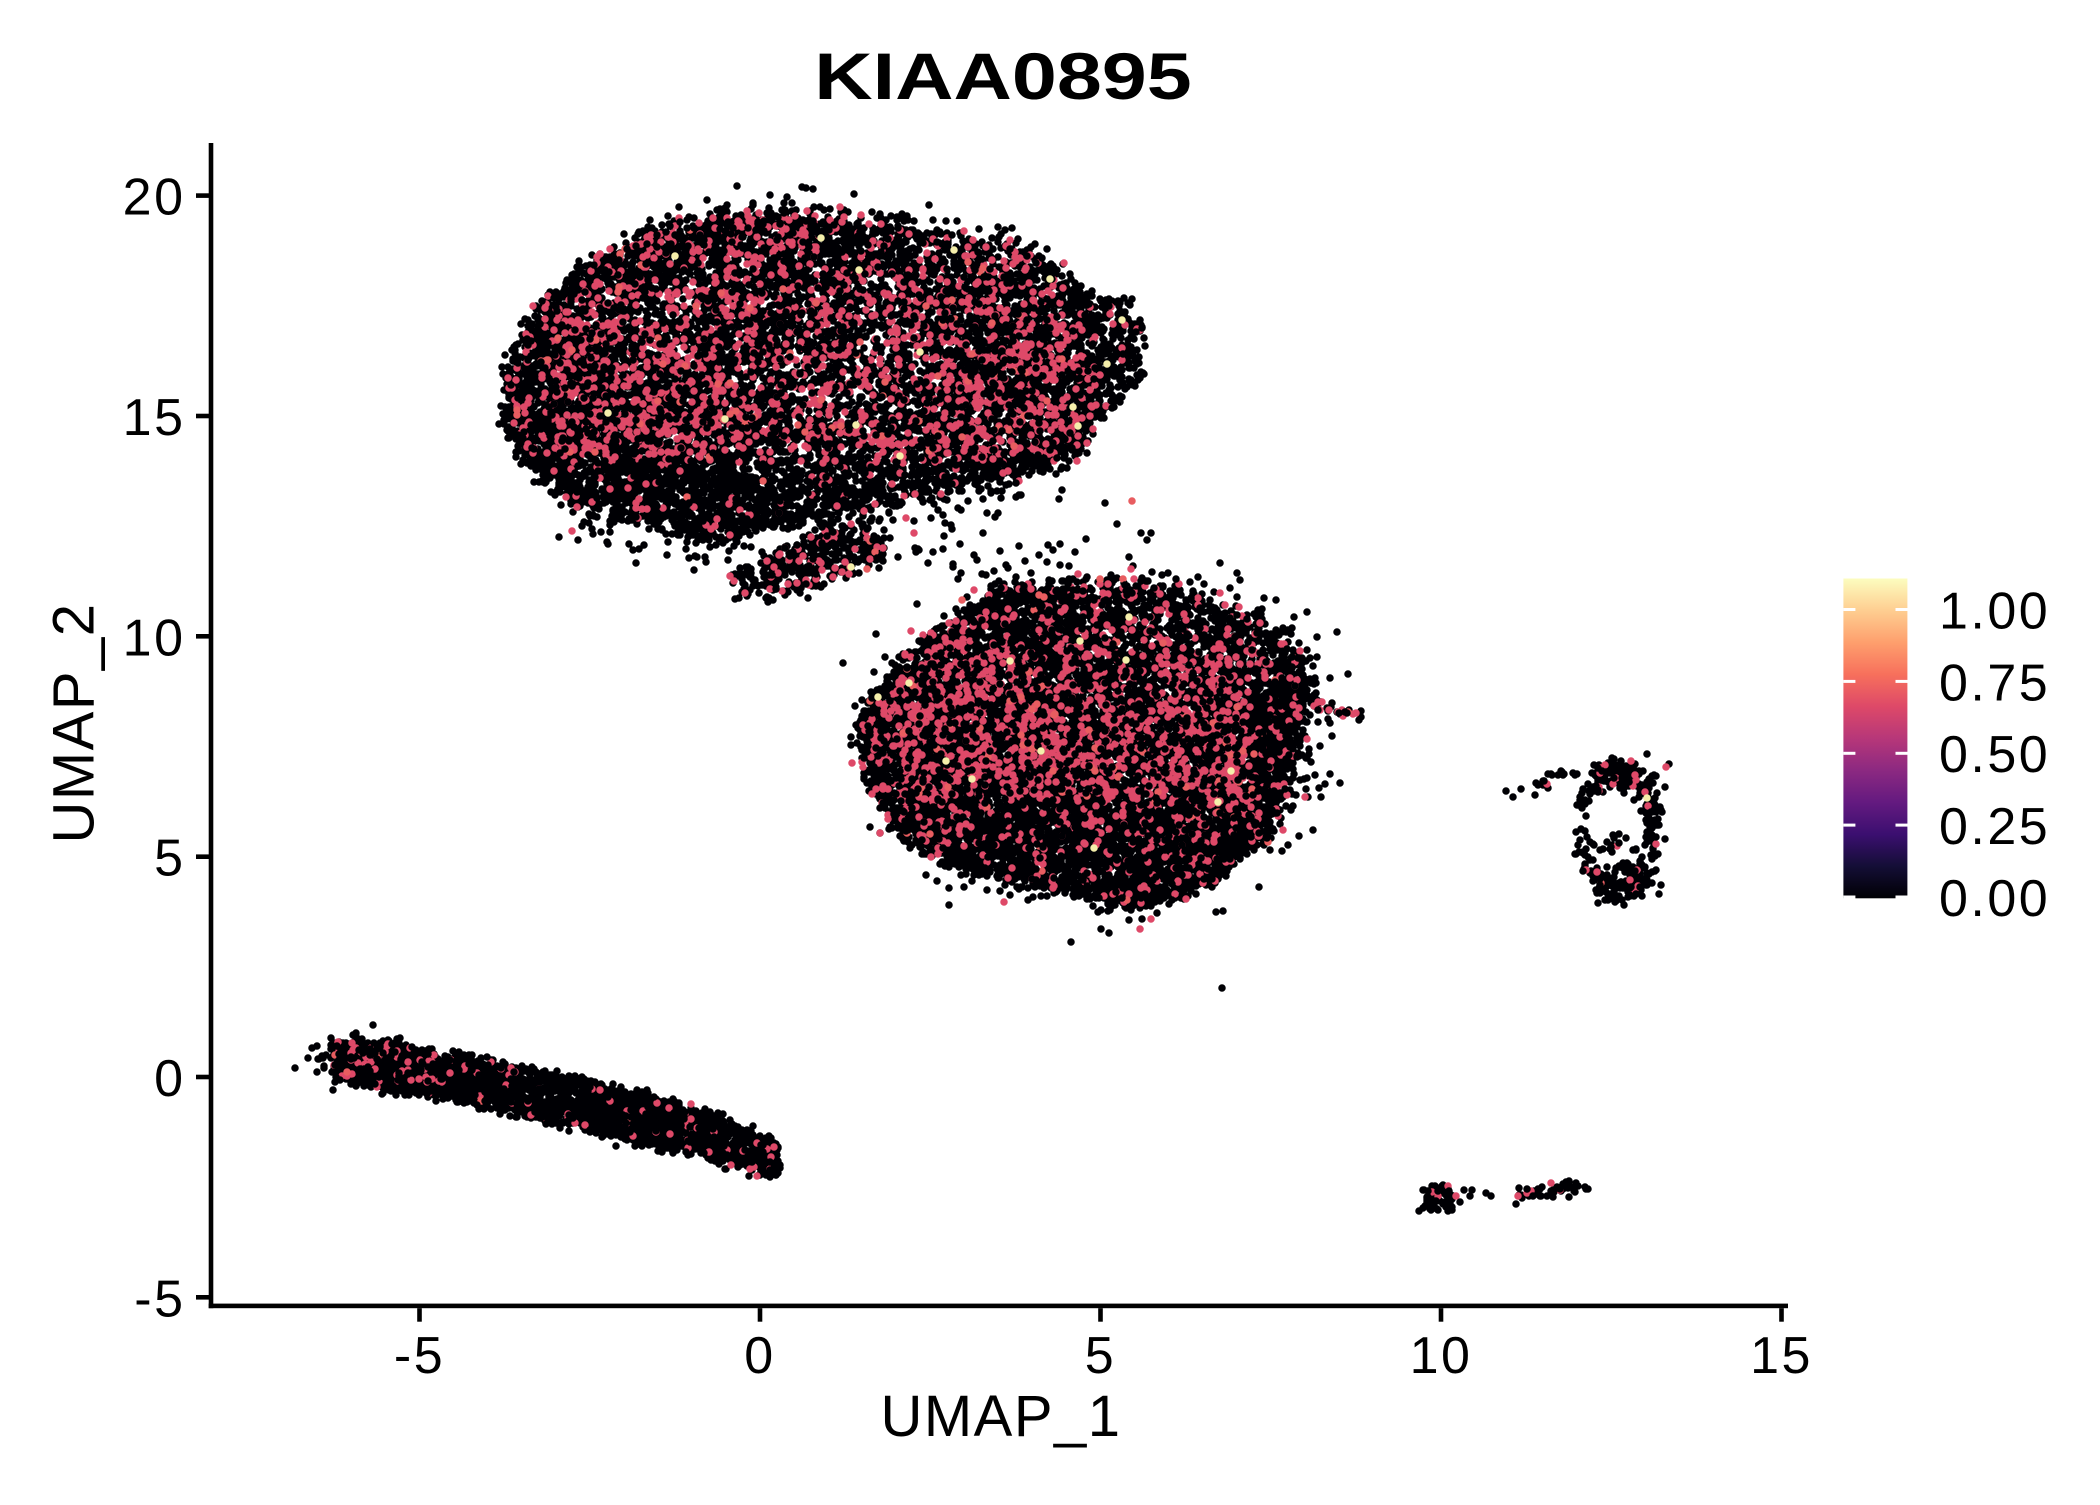 Image resolution: width=2100 pixels, height=1505 pixels. Describe the element at coordinates (1994, 899) in the screenshot. I see `svg-text: 0.00` at that location.